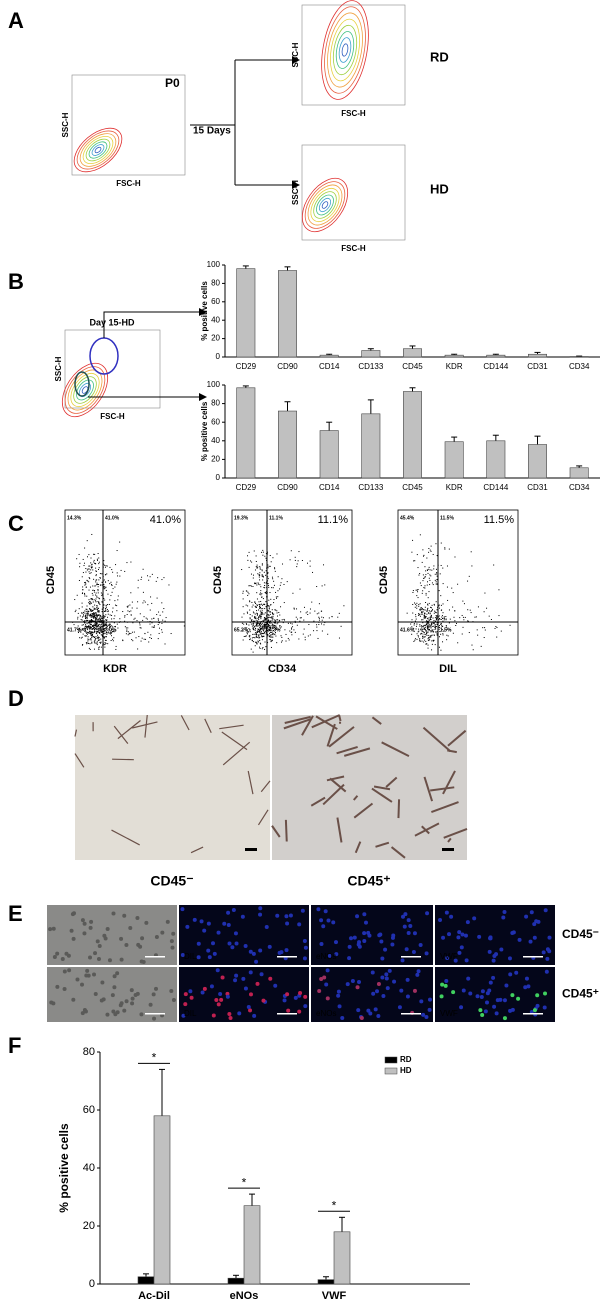 The width and height of the screenshot is (604, 1313). Describe the element at coordinates (282, 669) in the screenshot. I see `axis-label: CD34` at that location.